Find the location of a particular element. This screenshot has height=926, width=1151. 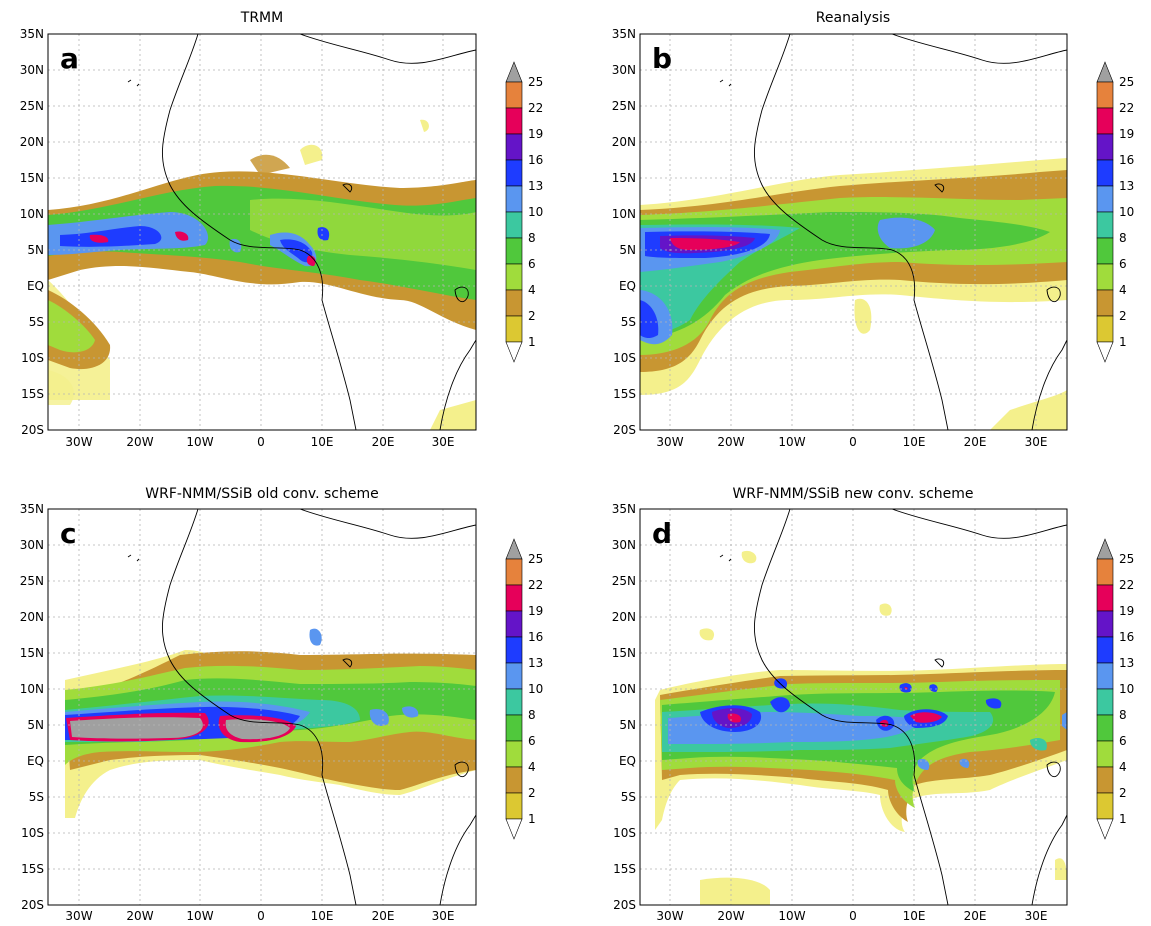

lat-tick: 20N is located at coordinates (32, 142).